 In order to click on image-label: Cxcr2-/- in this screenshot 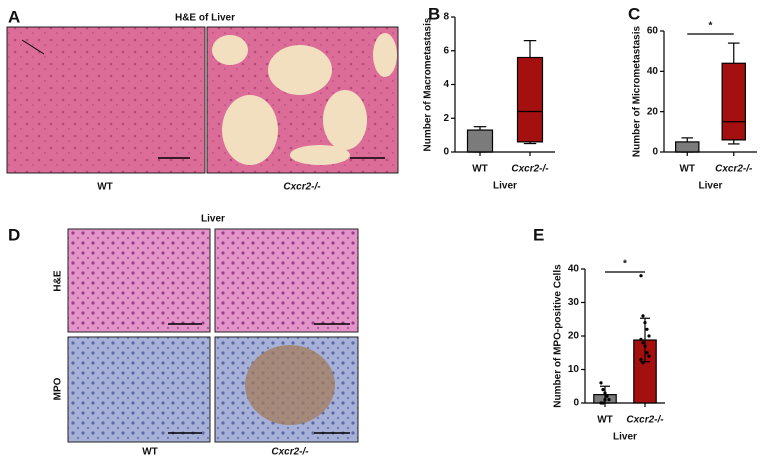, I will do `click(302, 187)`.